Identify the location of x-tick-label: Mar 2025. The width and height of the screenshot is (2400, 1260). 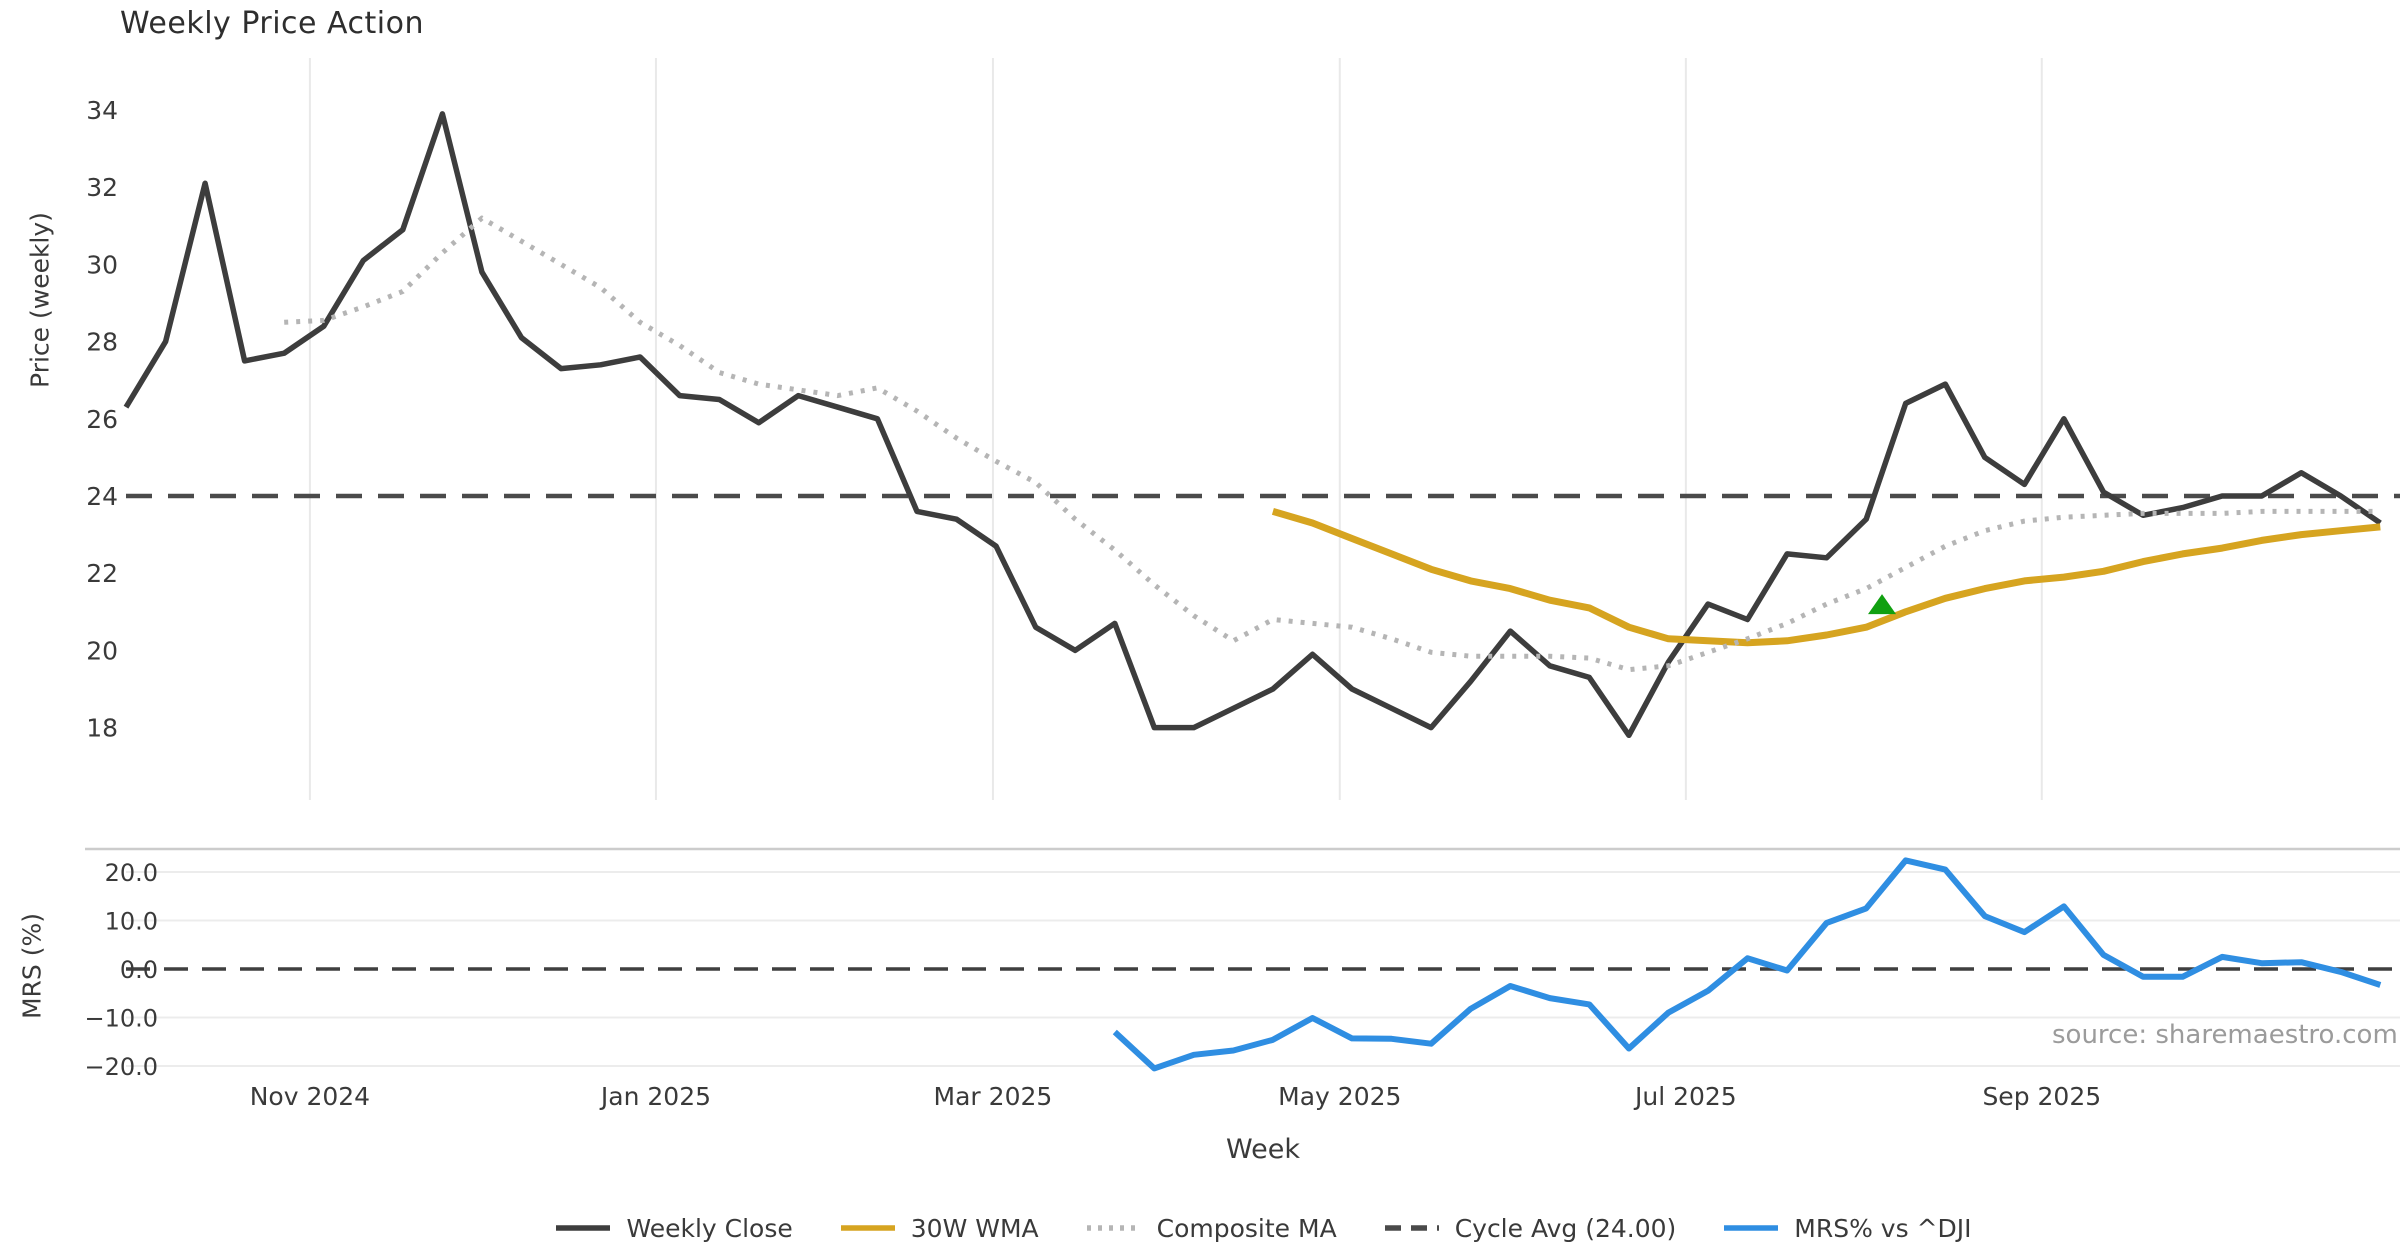
(993, 1096).